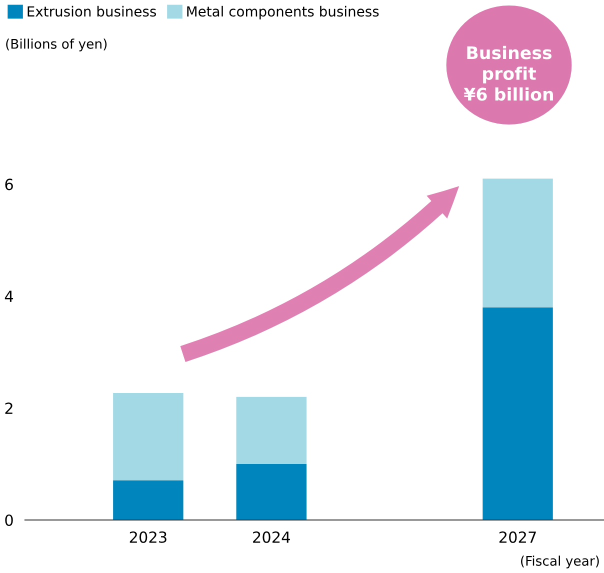 This screenshot has height=573, width=604. What do you see at coordinates (8, 408) in the screenshot?
I see `y-tick-label: 2` at bounding box center [8, 408].